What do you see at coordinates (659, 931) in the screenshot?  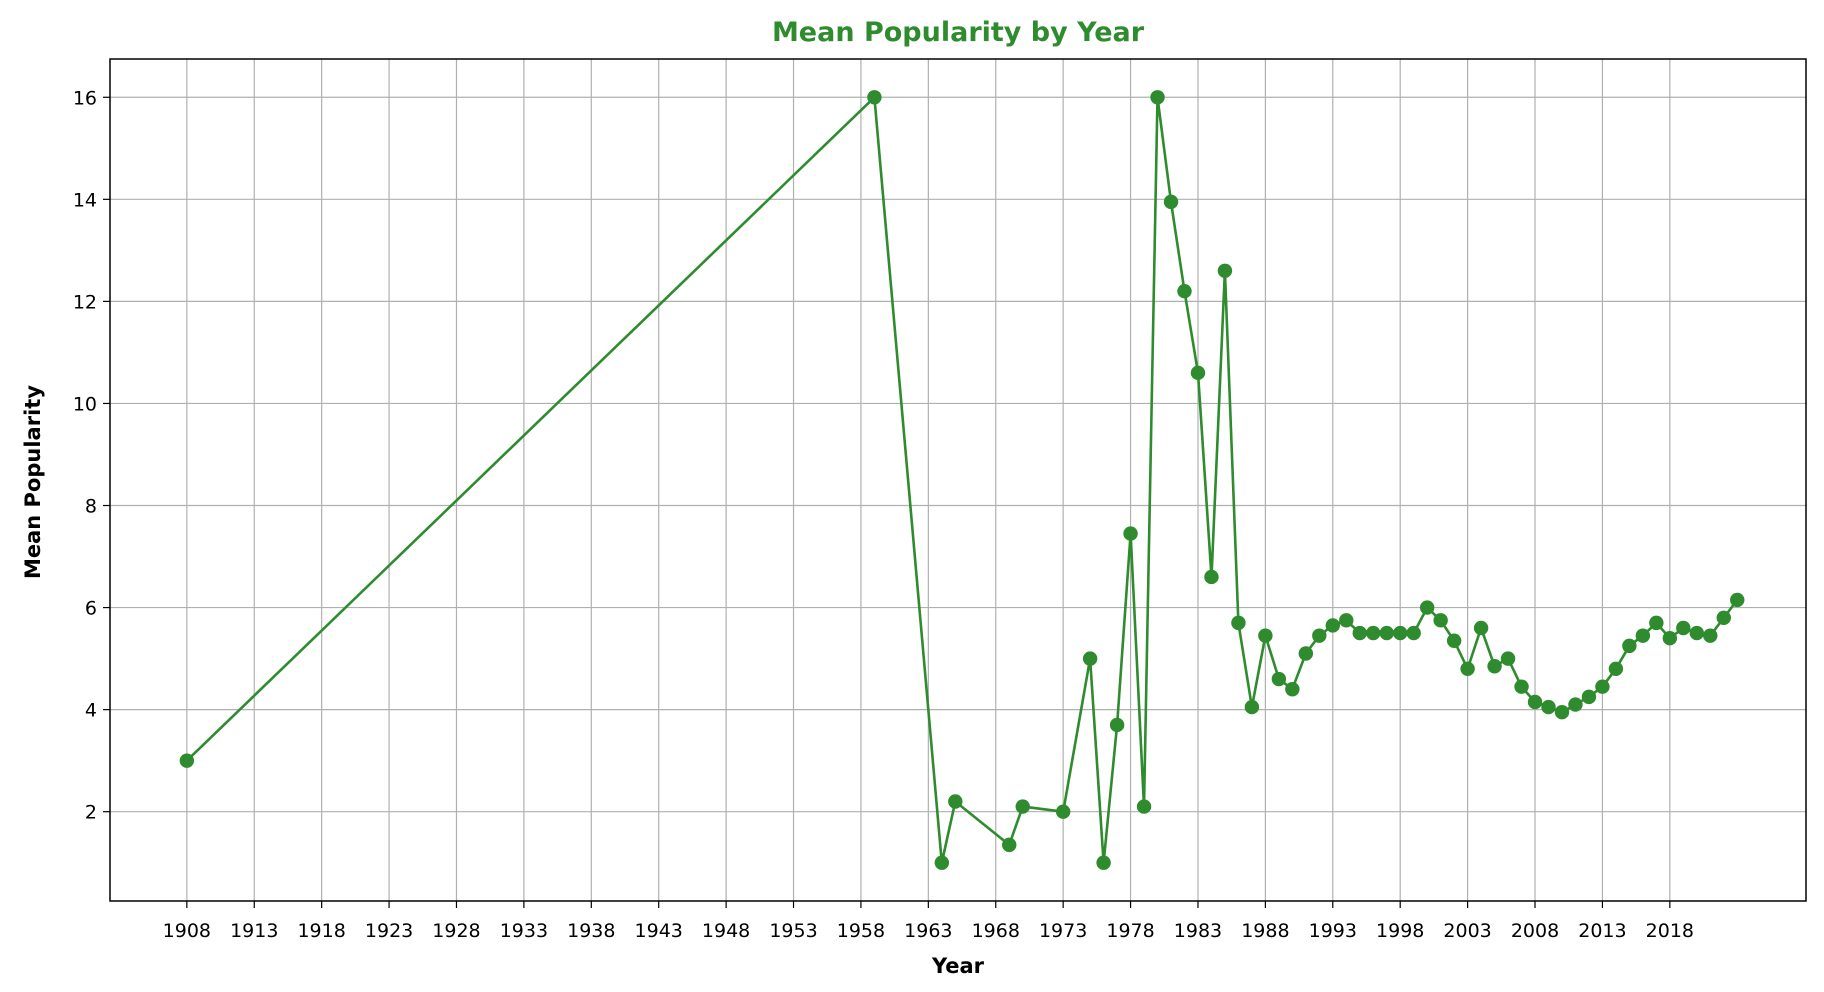 I see `x-tick-label: 1943` at bounding box center [659, 931].